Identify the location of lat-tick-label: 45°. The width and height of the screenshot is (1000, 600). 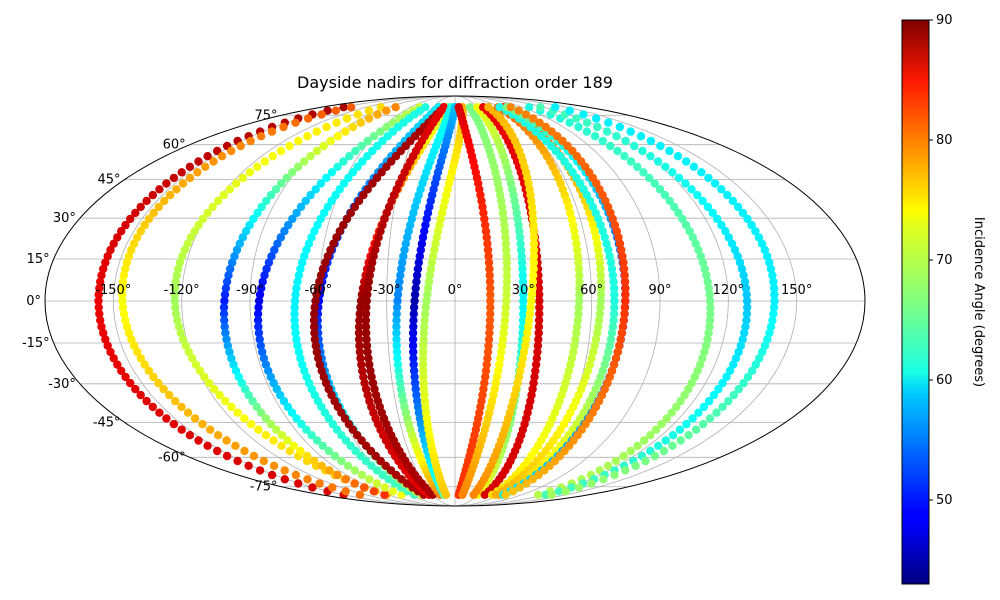
(109, 180).